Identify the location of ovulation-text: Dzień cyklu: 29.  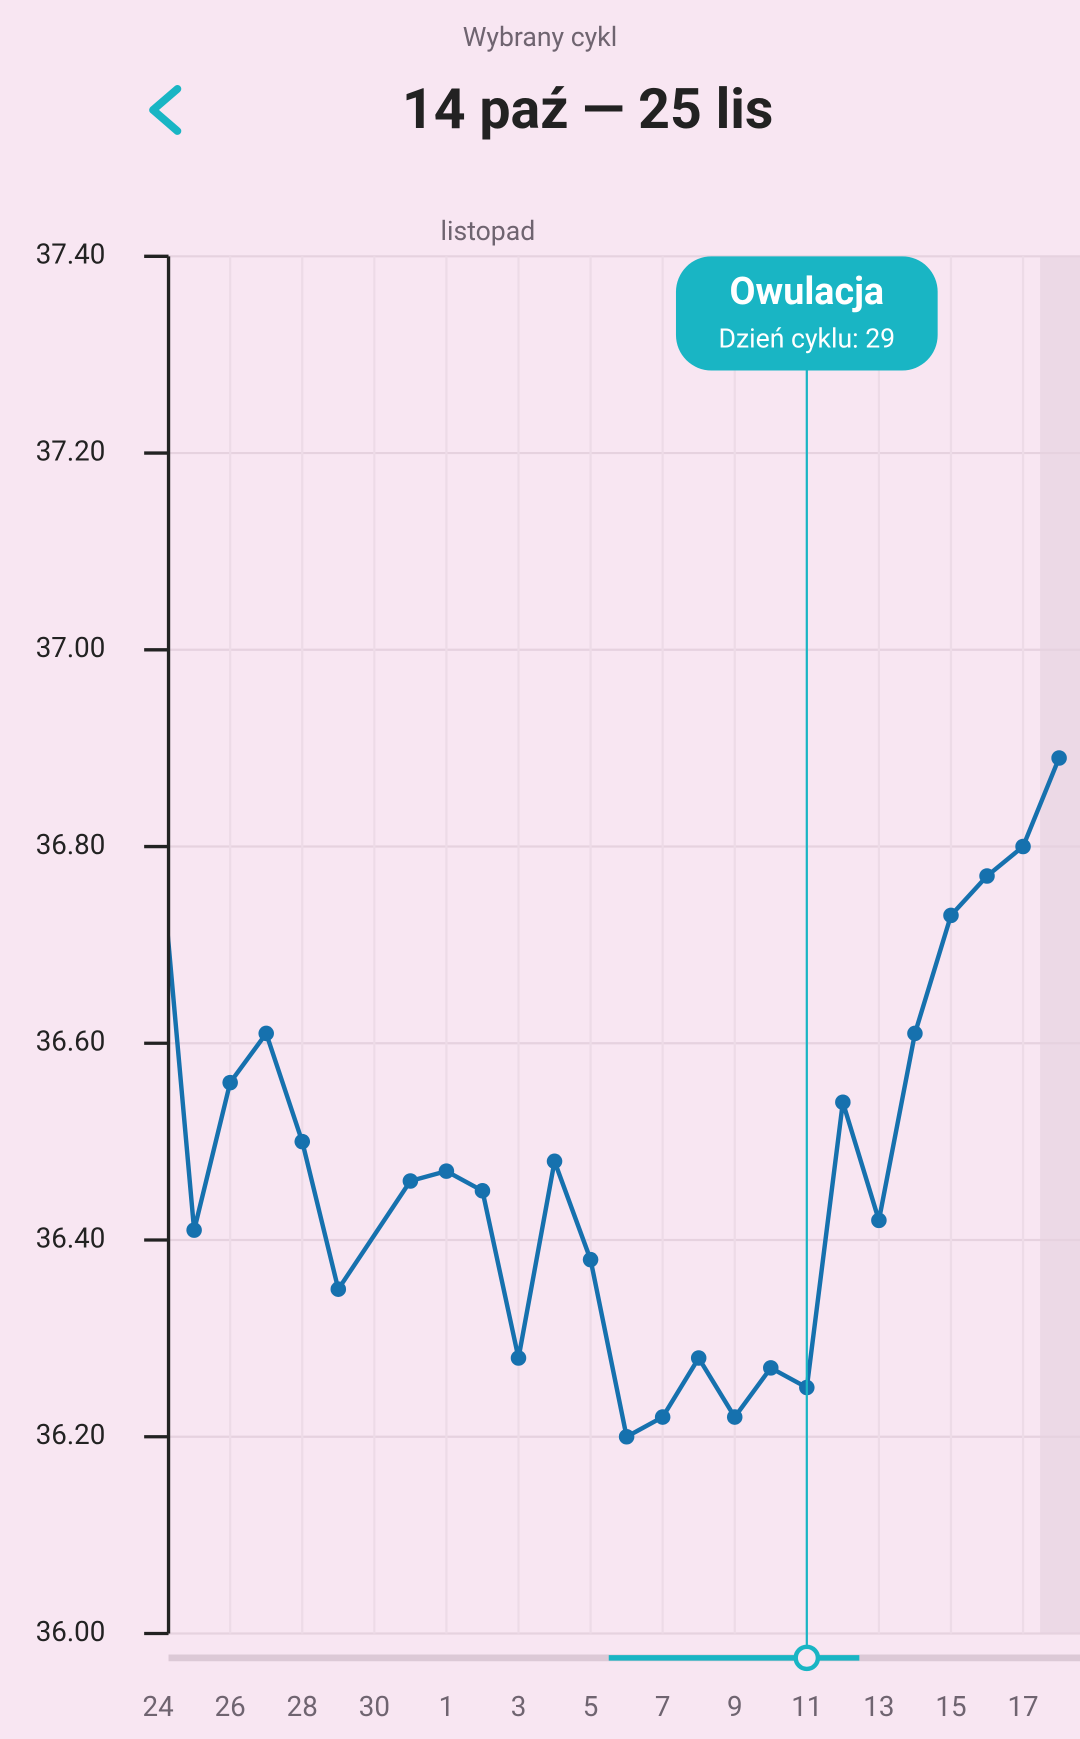
(806, 339).